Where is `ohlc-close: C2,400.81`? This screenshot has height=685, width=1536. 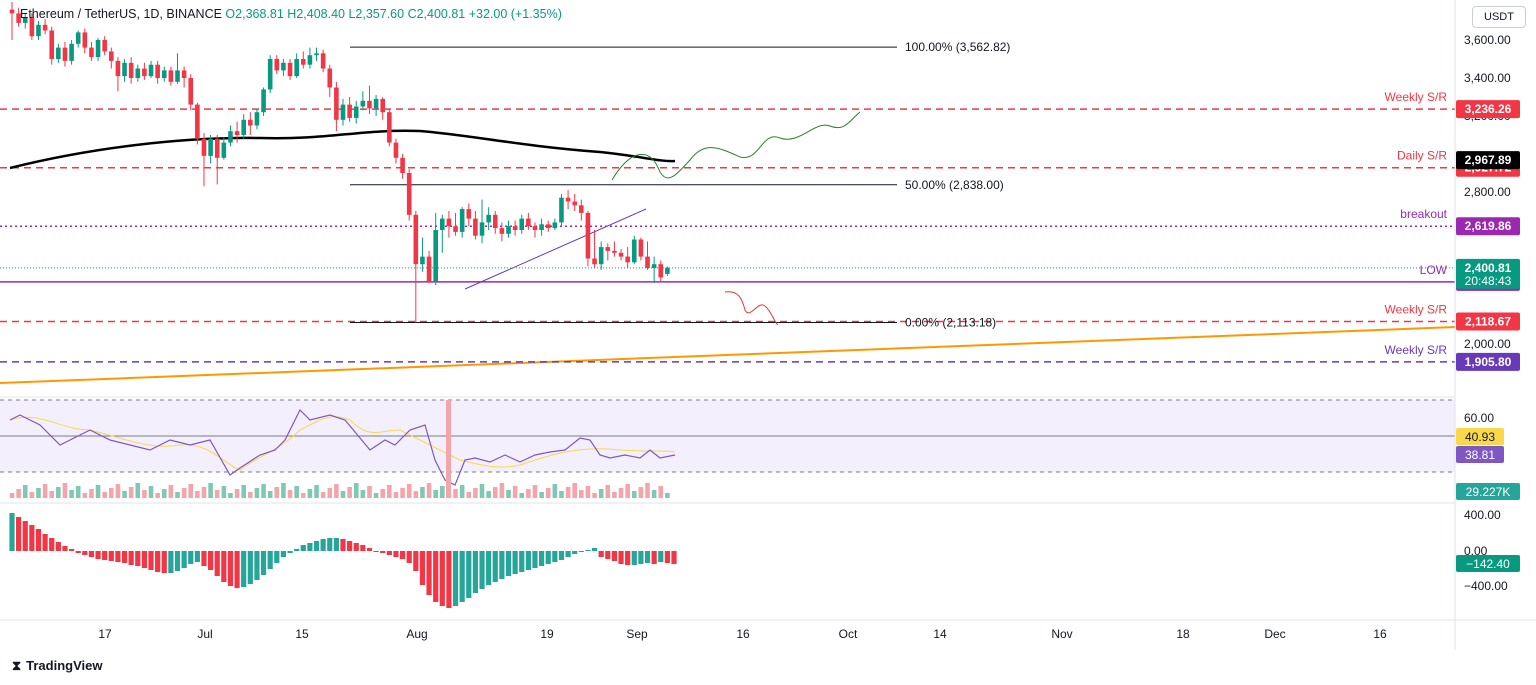 ohlc-close: C2,400.81 is located at coordinates (436, 14).